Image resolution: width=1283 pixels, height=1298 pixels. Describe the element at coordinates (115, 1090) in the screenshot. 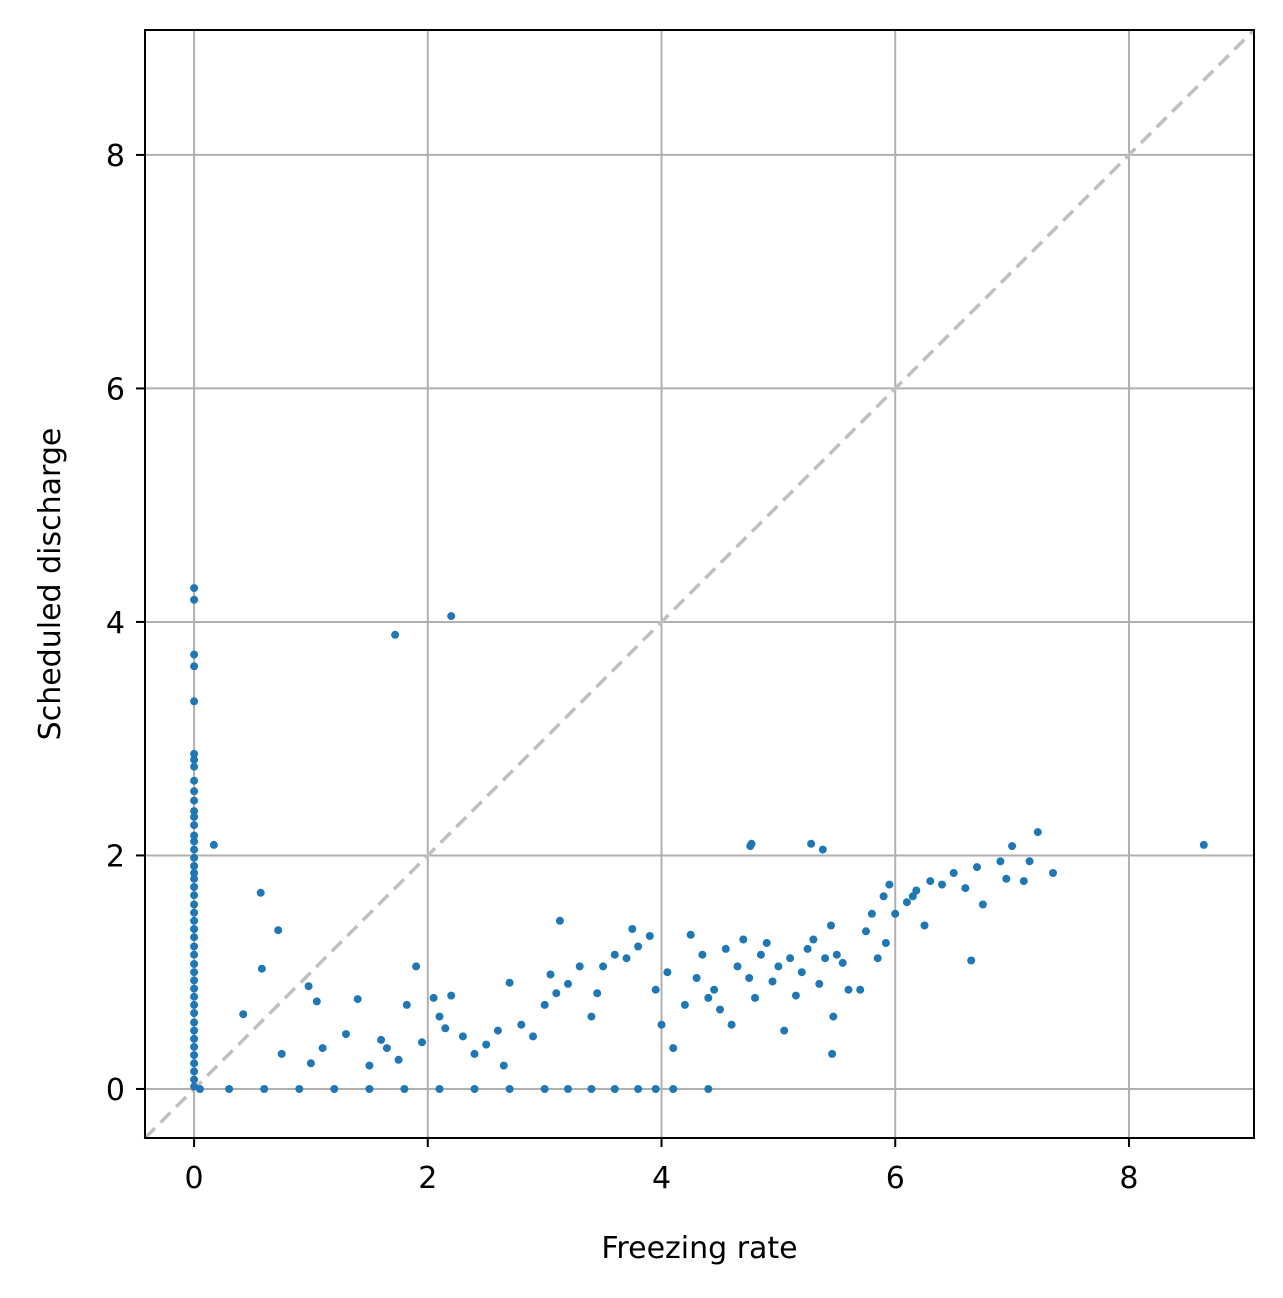

I see `y-tick-label: 0` at that location.